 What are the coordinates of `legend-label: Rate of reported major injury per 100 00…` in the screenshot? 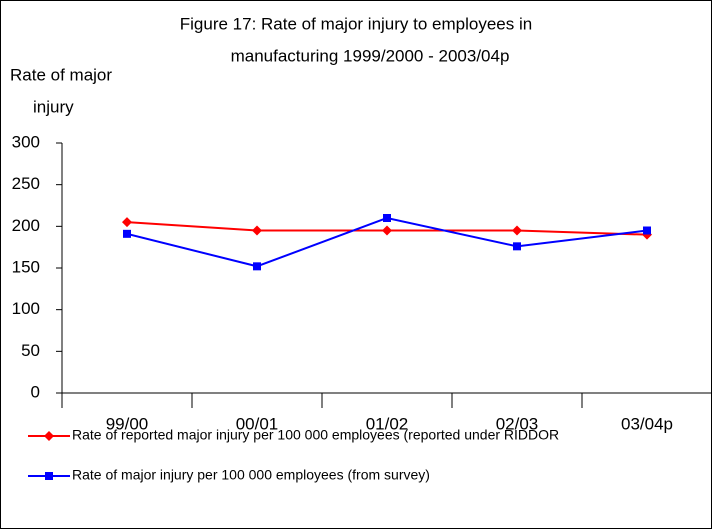 It's located at (315, 435).